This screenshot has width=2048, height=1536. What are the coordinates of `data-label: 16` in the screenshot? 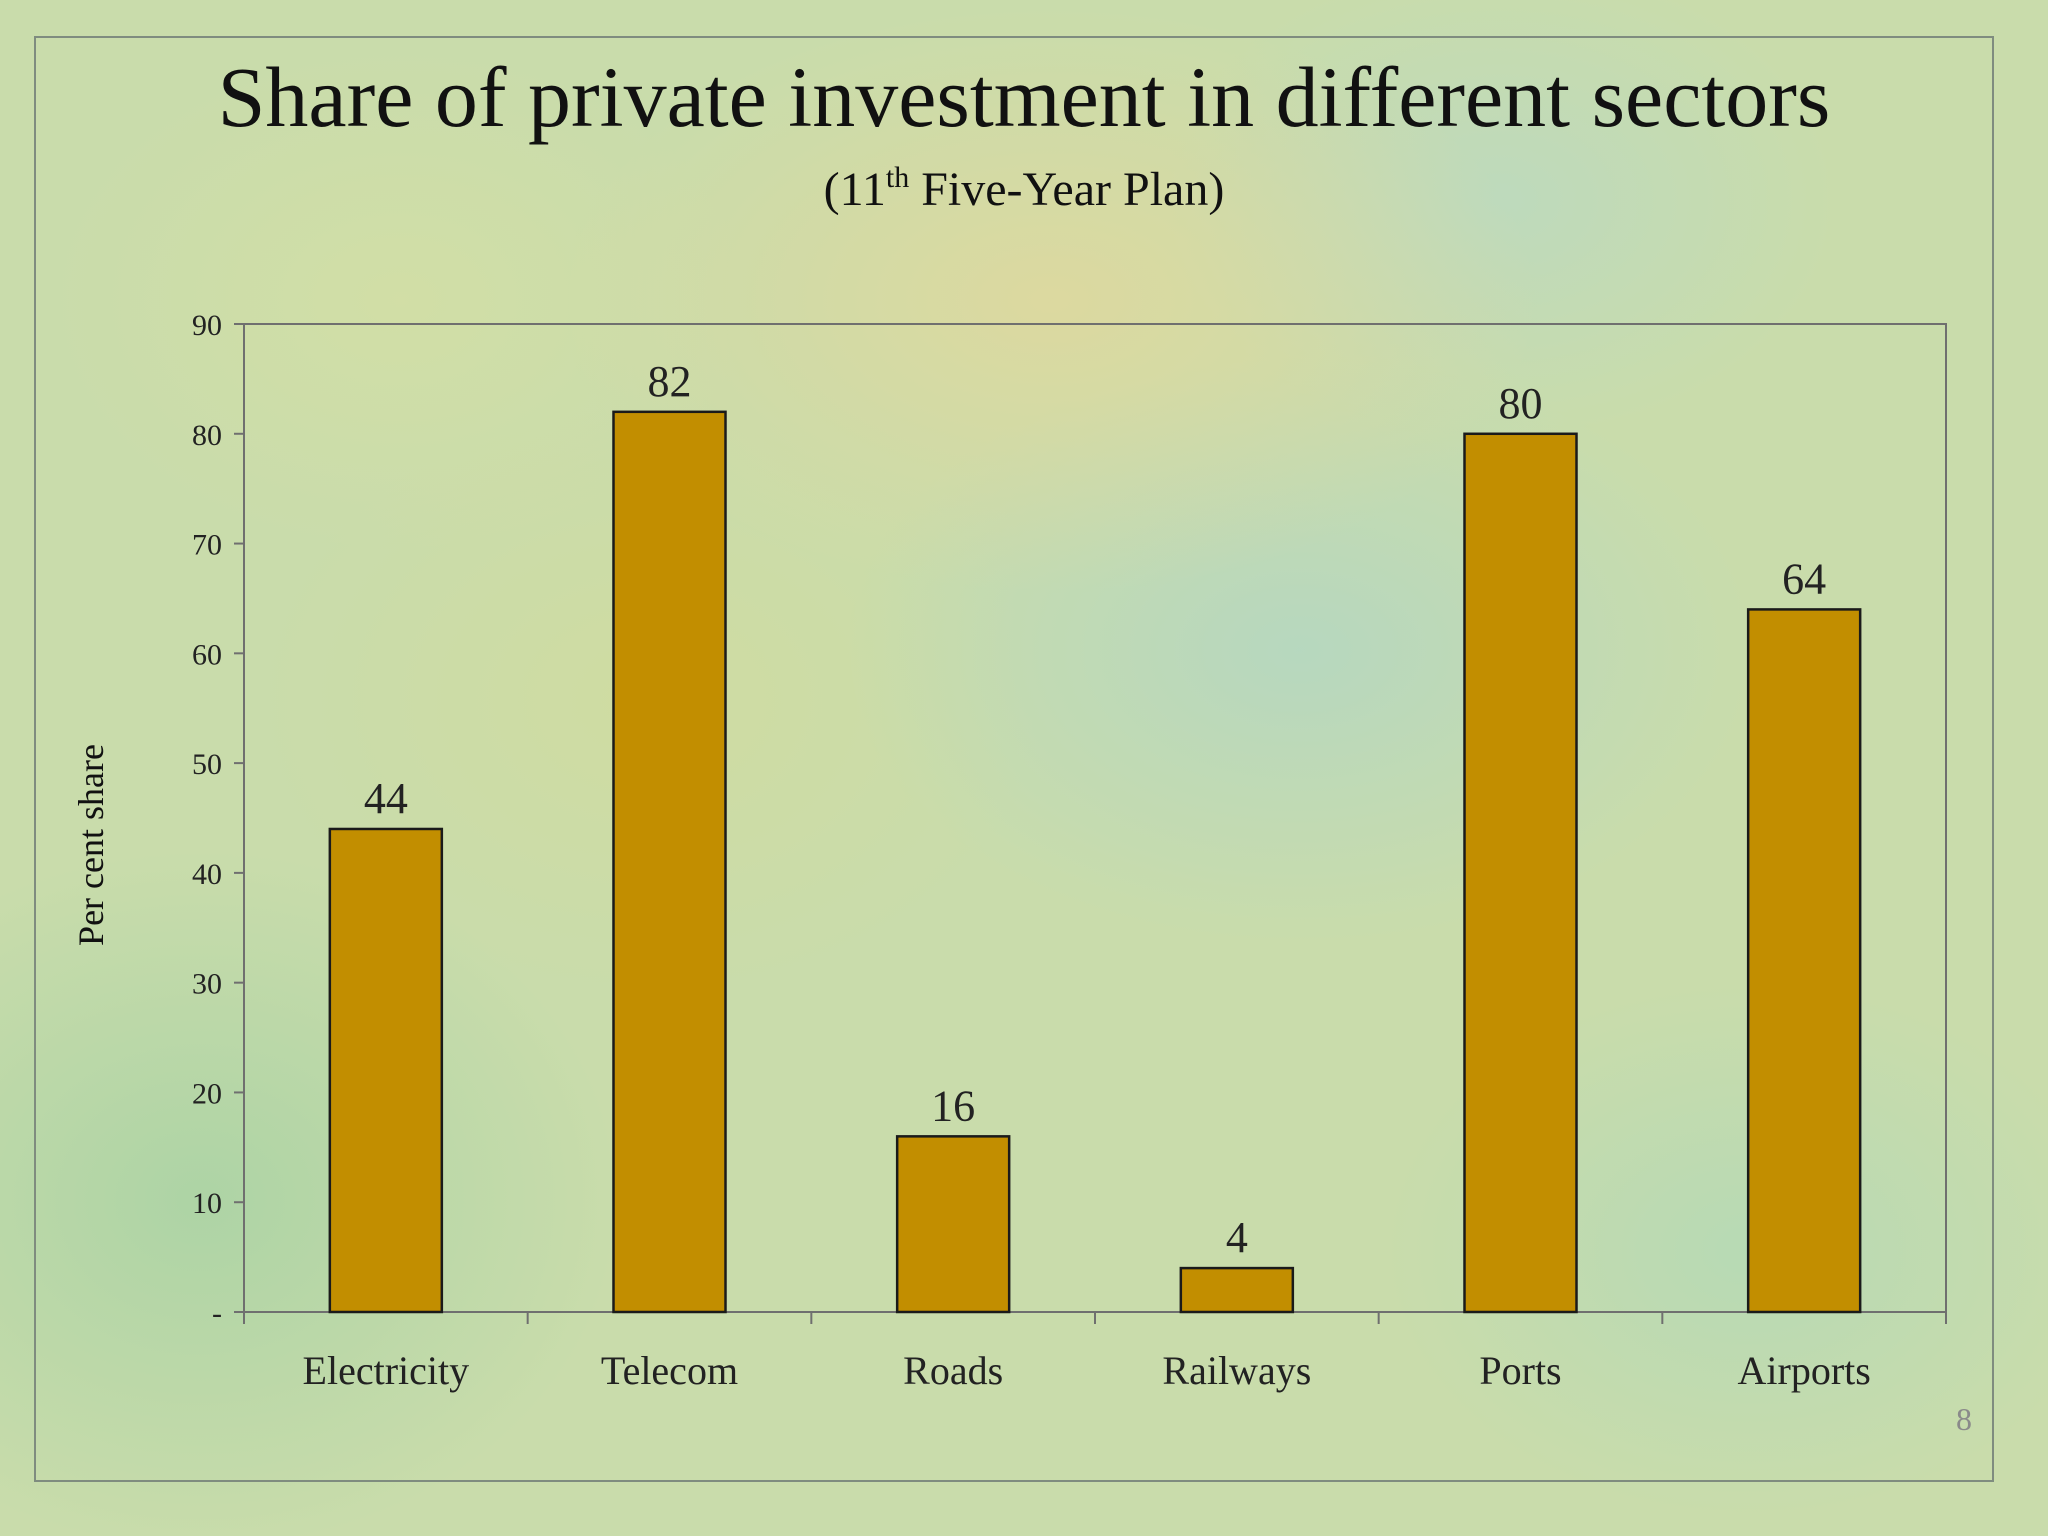 It's located at (953, 1105).